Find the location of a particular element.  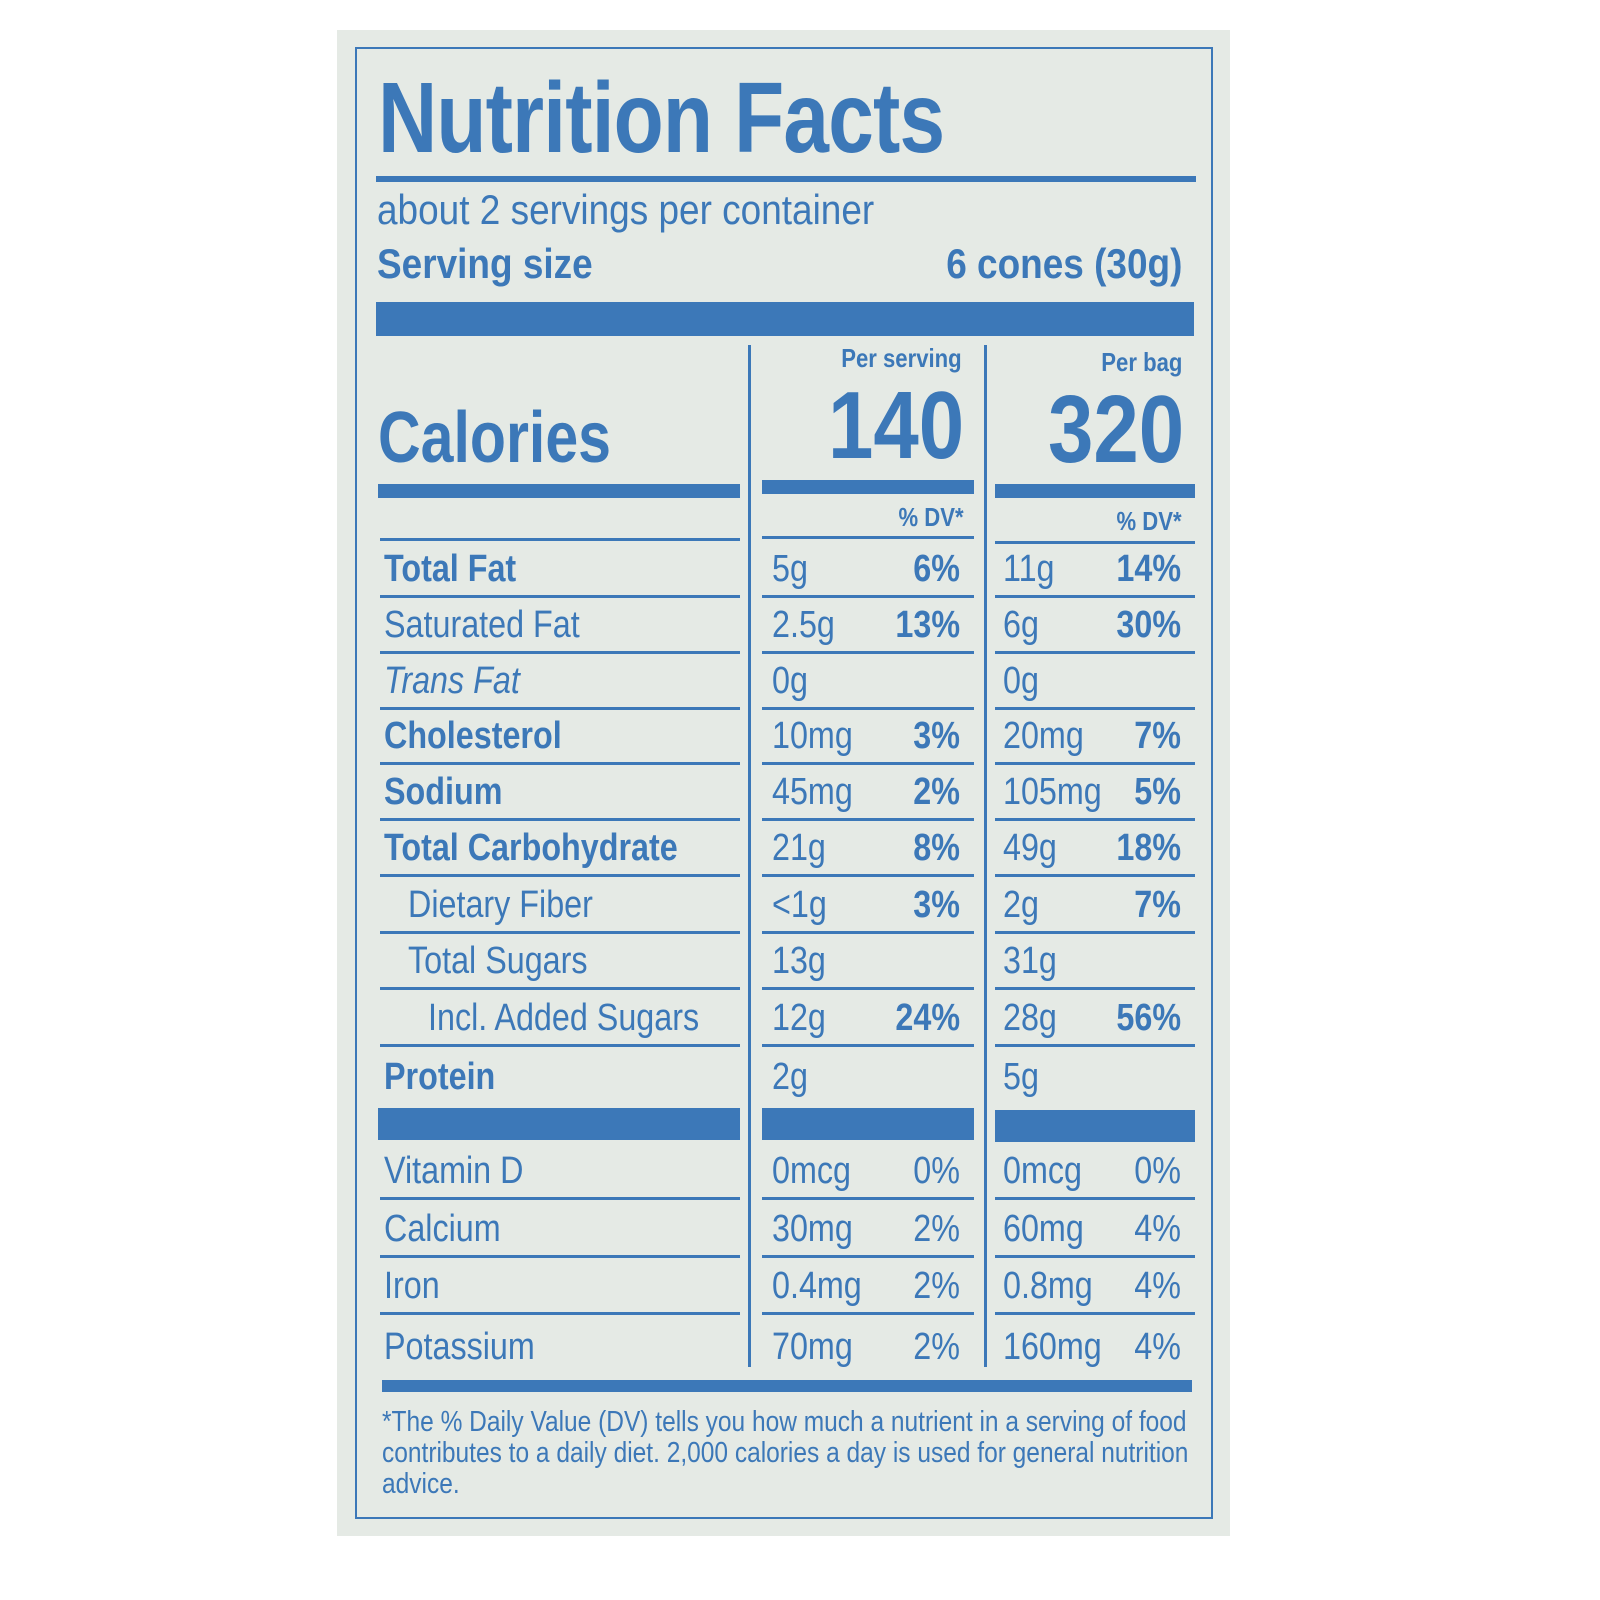

nutrient-name-cell: Trans Fat is located at coordinates (560, 681).